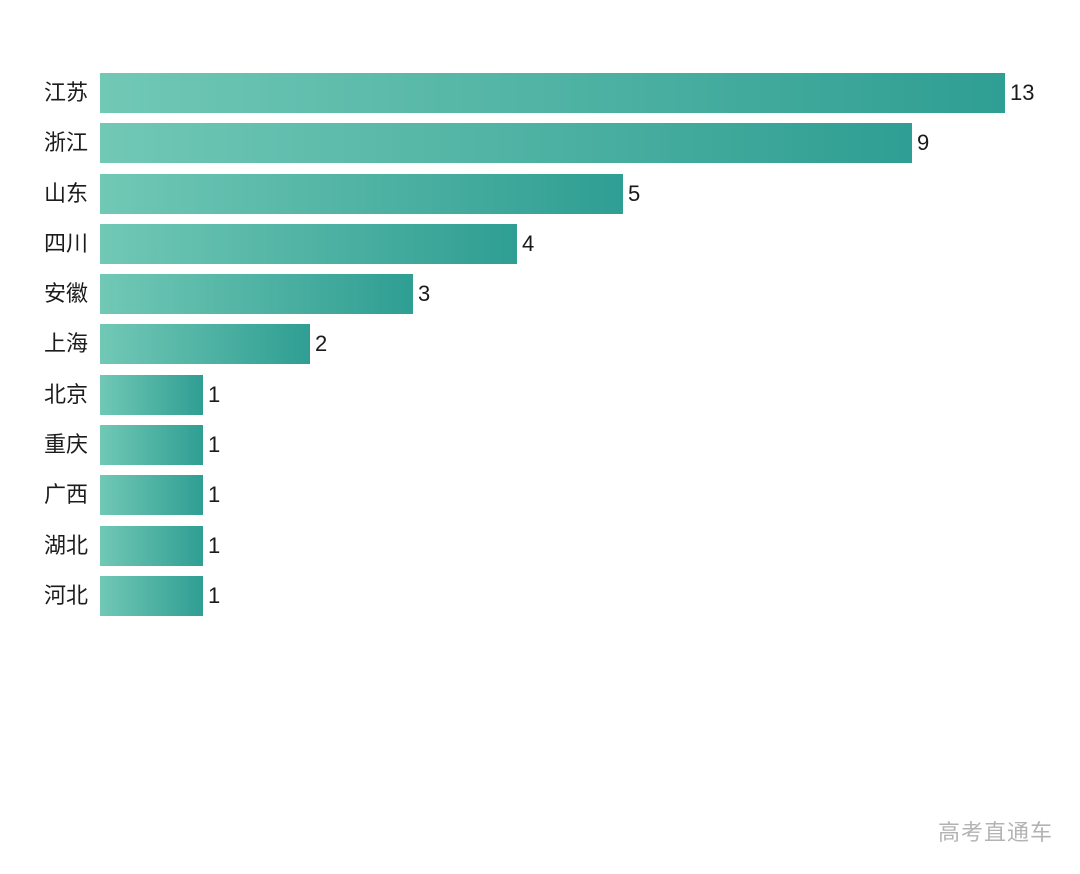 This screenshot has height=874, width=1080. I want to click on value-label: 9, so click(923, 143).